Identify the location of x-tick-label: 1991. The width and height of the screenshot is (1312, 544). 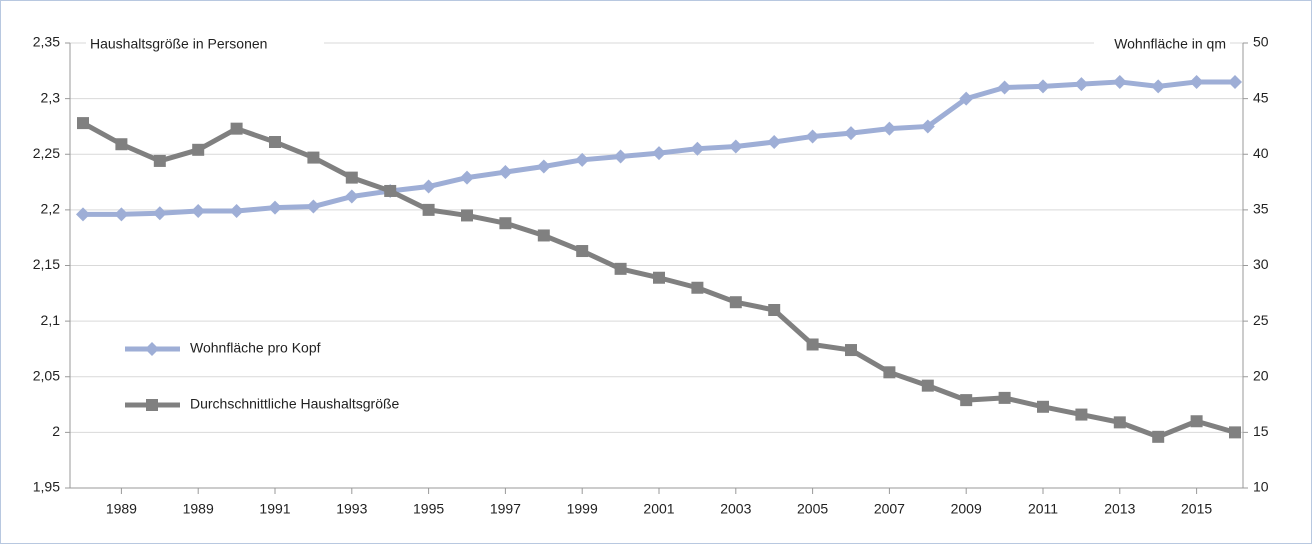
(274, 509).